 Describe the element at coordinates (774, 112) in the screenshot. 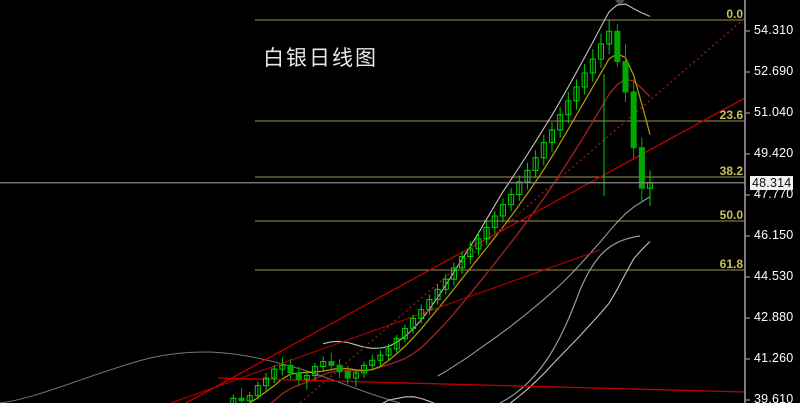

I see `price-axis-label: 51.040` at that location.